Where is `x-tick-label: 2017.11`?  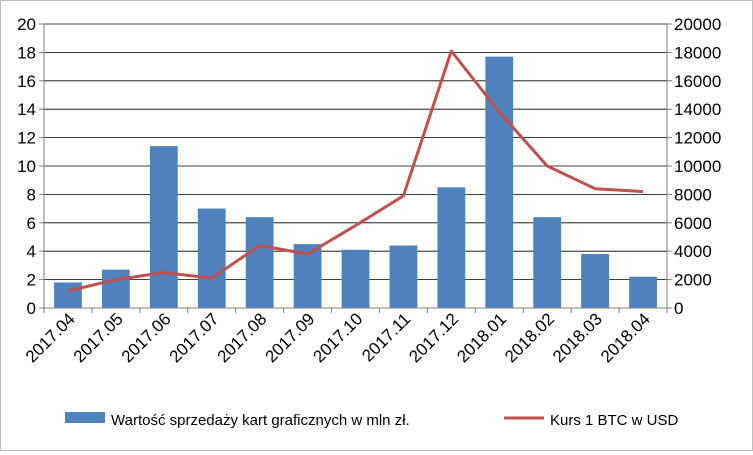 x-tick-label: 2017.11 is located at coordinates (386, 337).